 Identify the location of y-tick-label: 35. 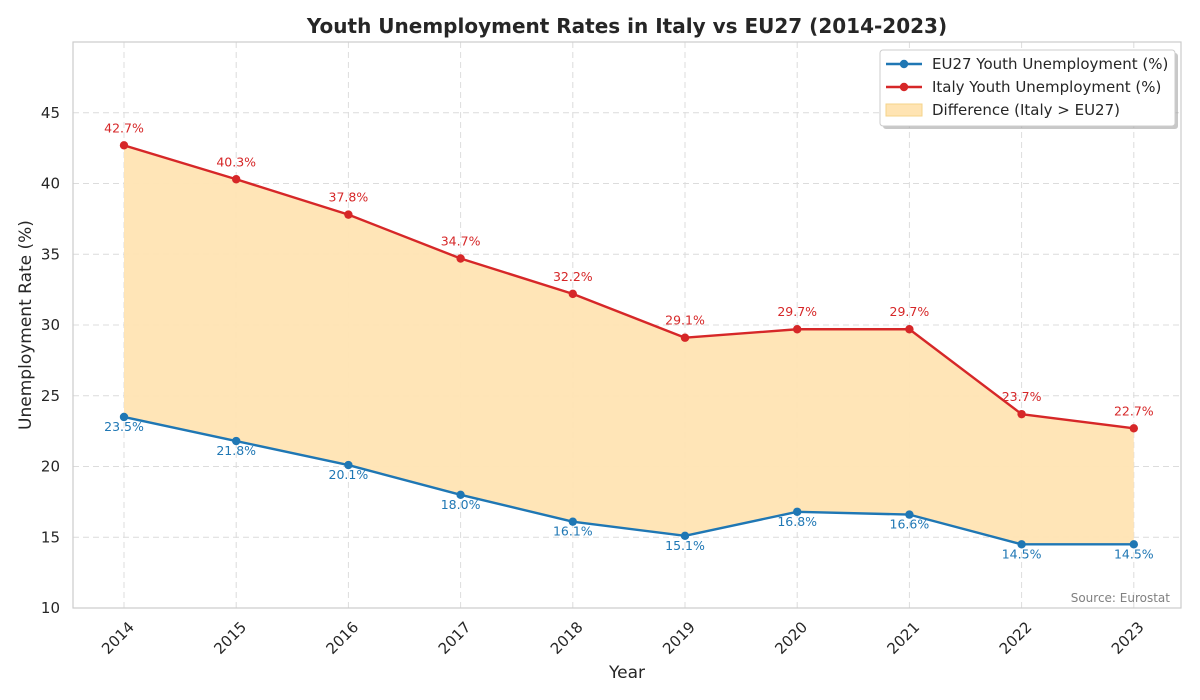
(50, 254).